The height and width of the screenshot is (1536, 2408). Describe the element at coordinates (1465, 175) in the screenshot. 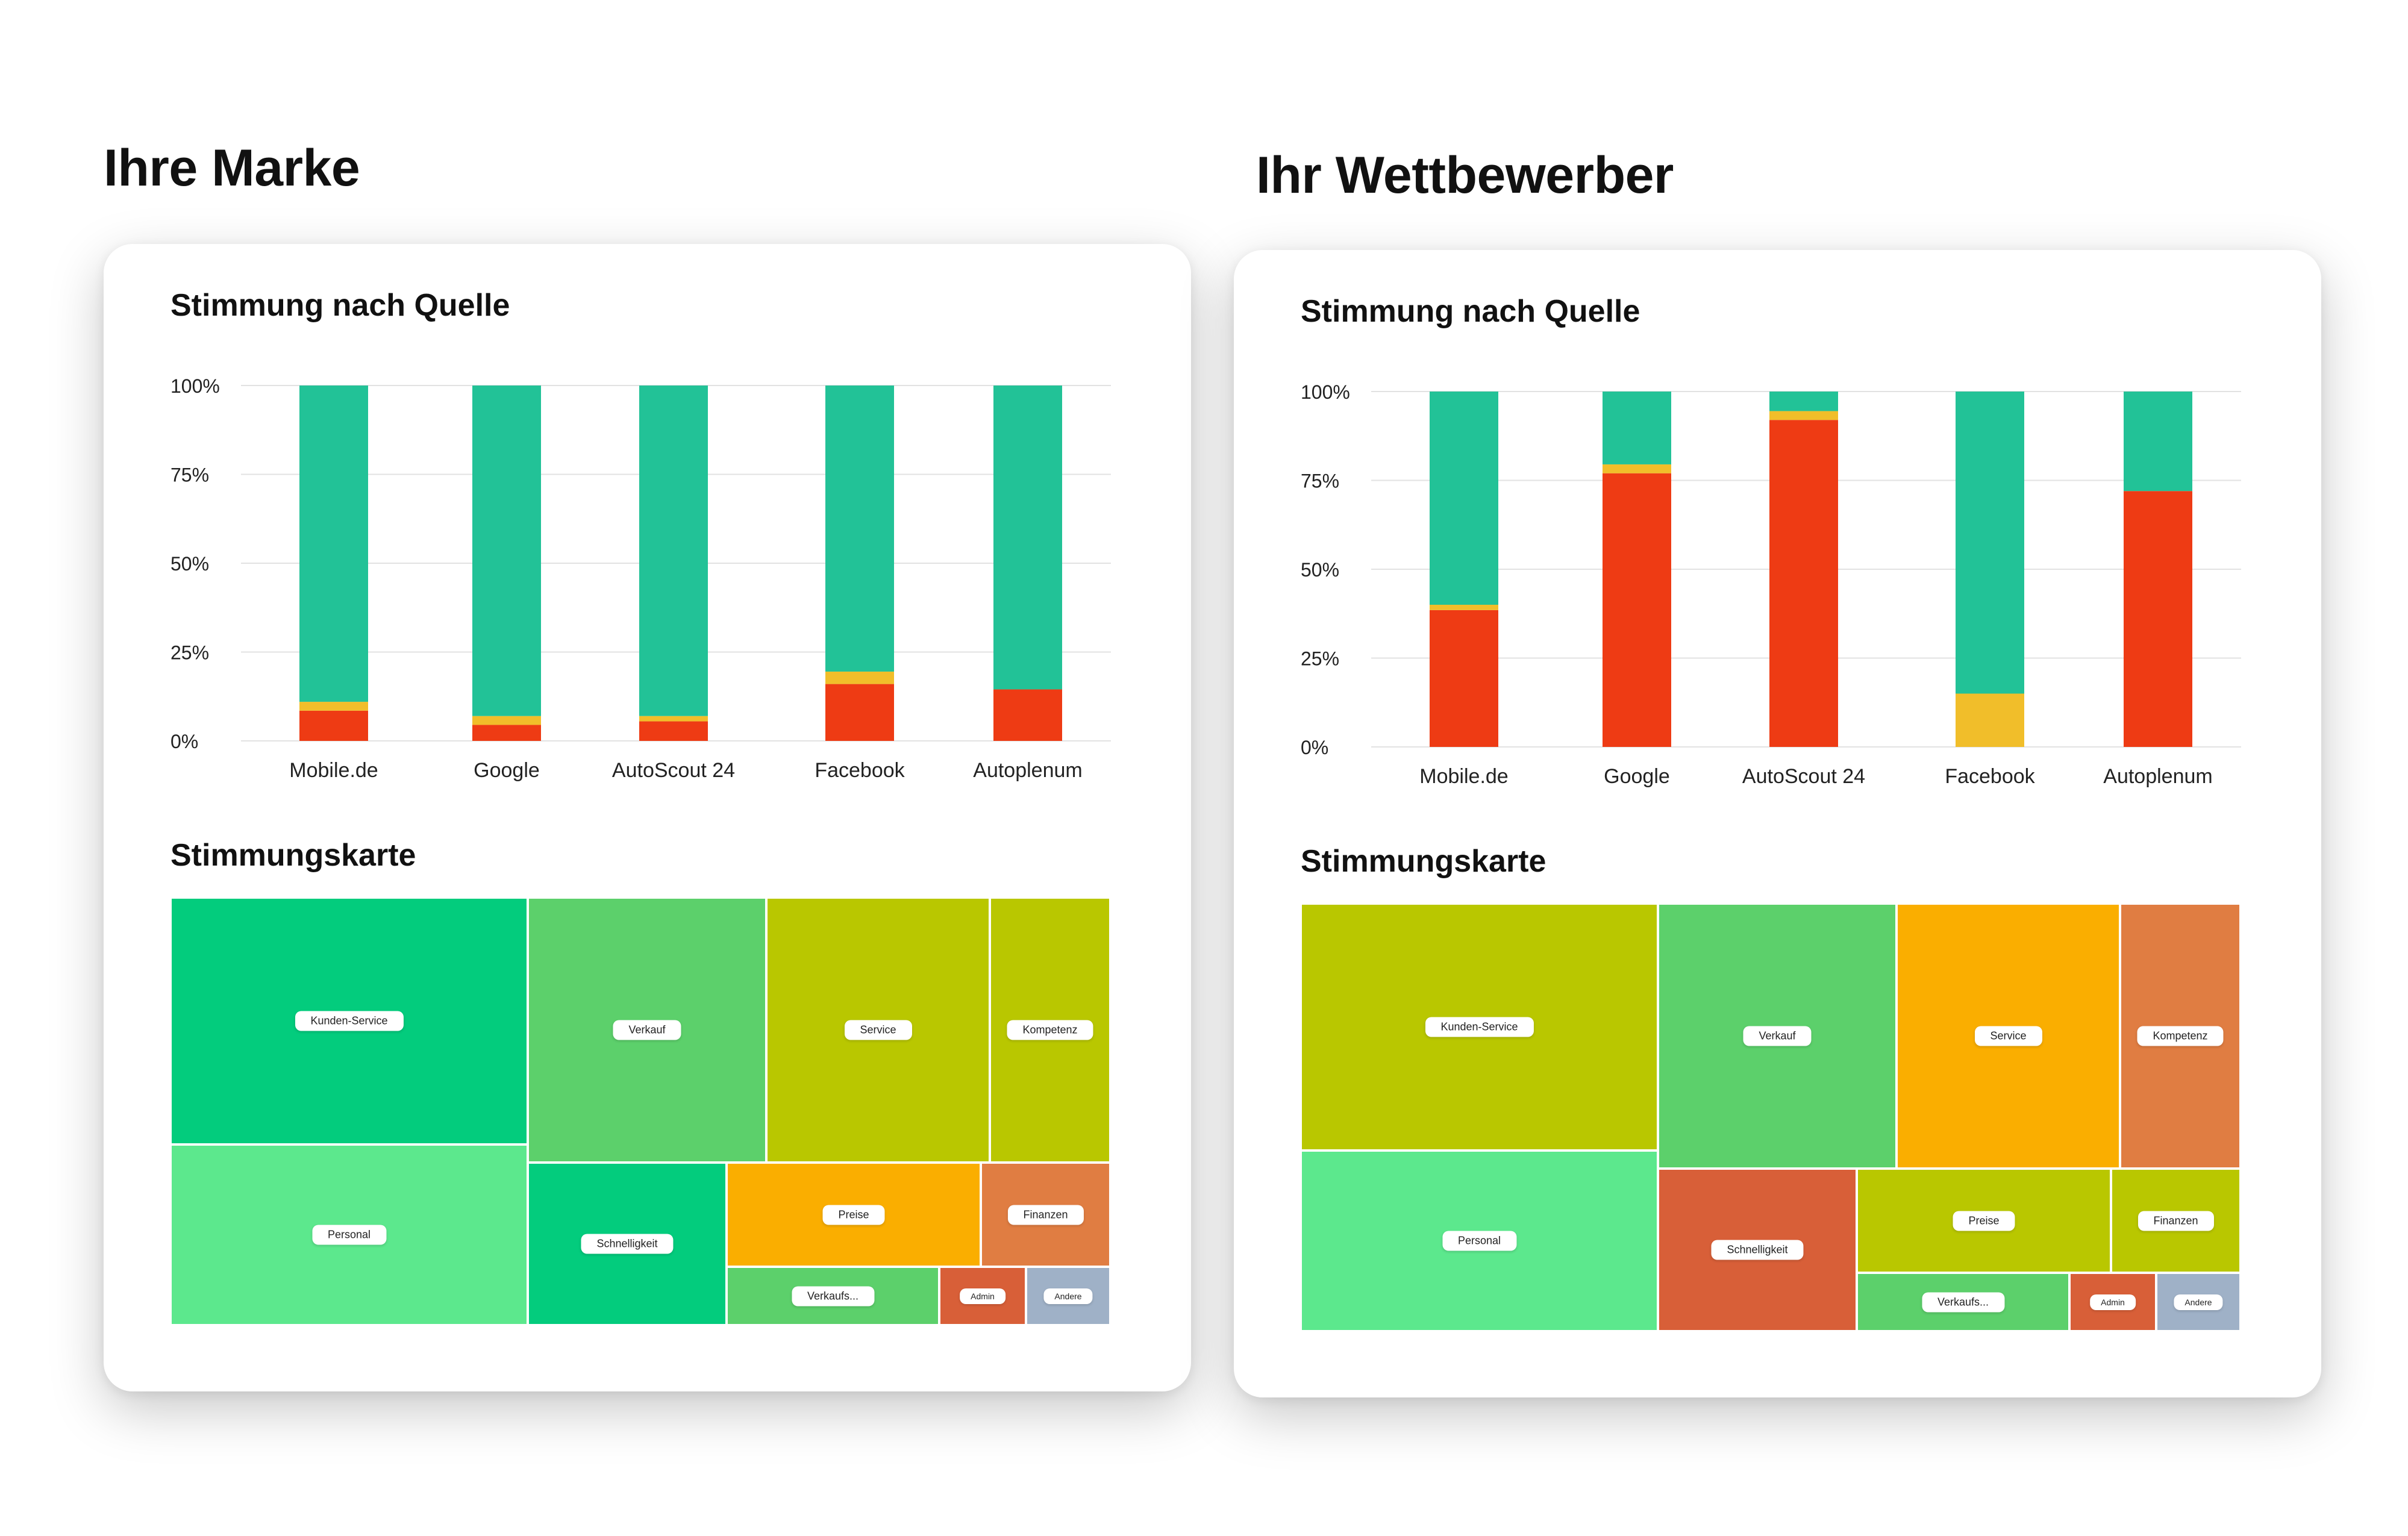

I see `heading-competitor: Ihr Wettbewerber` at that location.